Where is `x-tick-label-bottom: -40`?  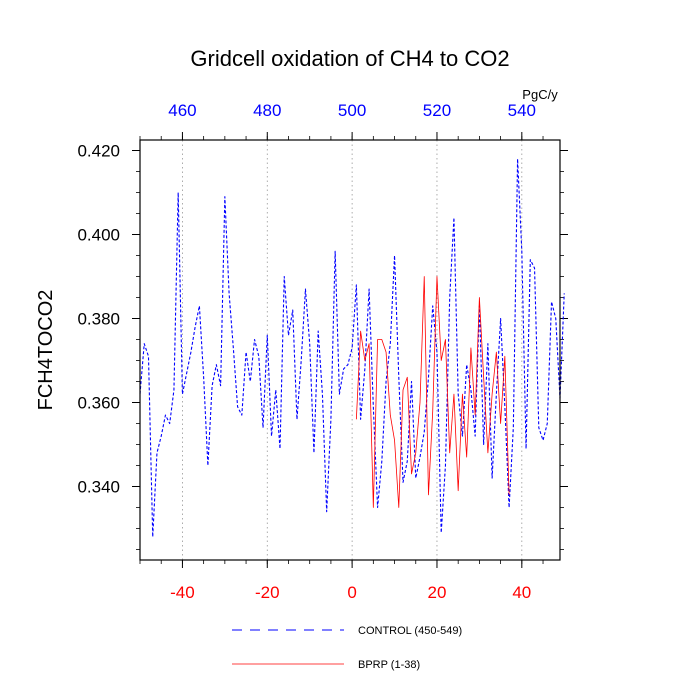 x-tick-label-bottom: -40 is located at coordinates (182, 592).